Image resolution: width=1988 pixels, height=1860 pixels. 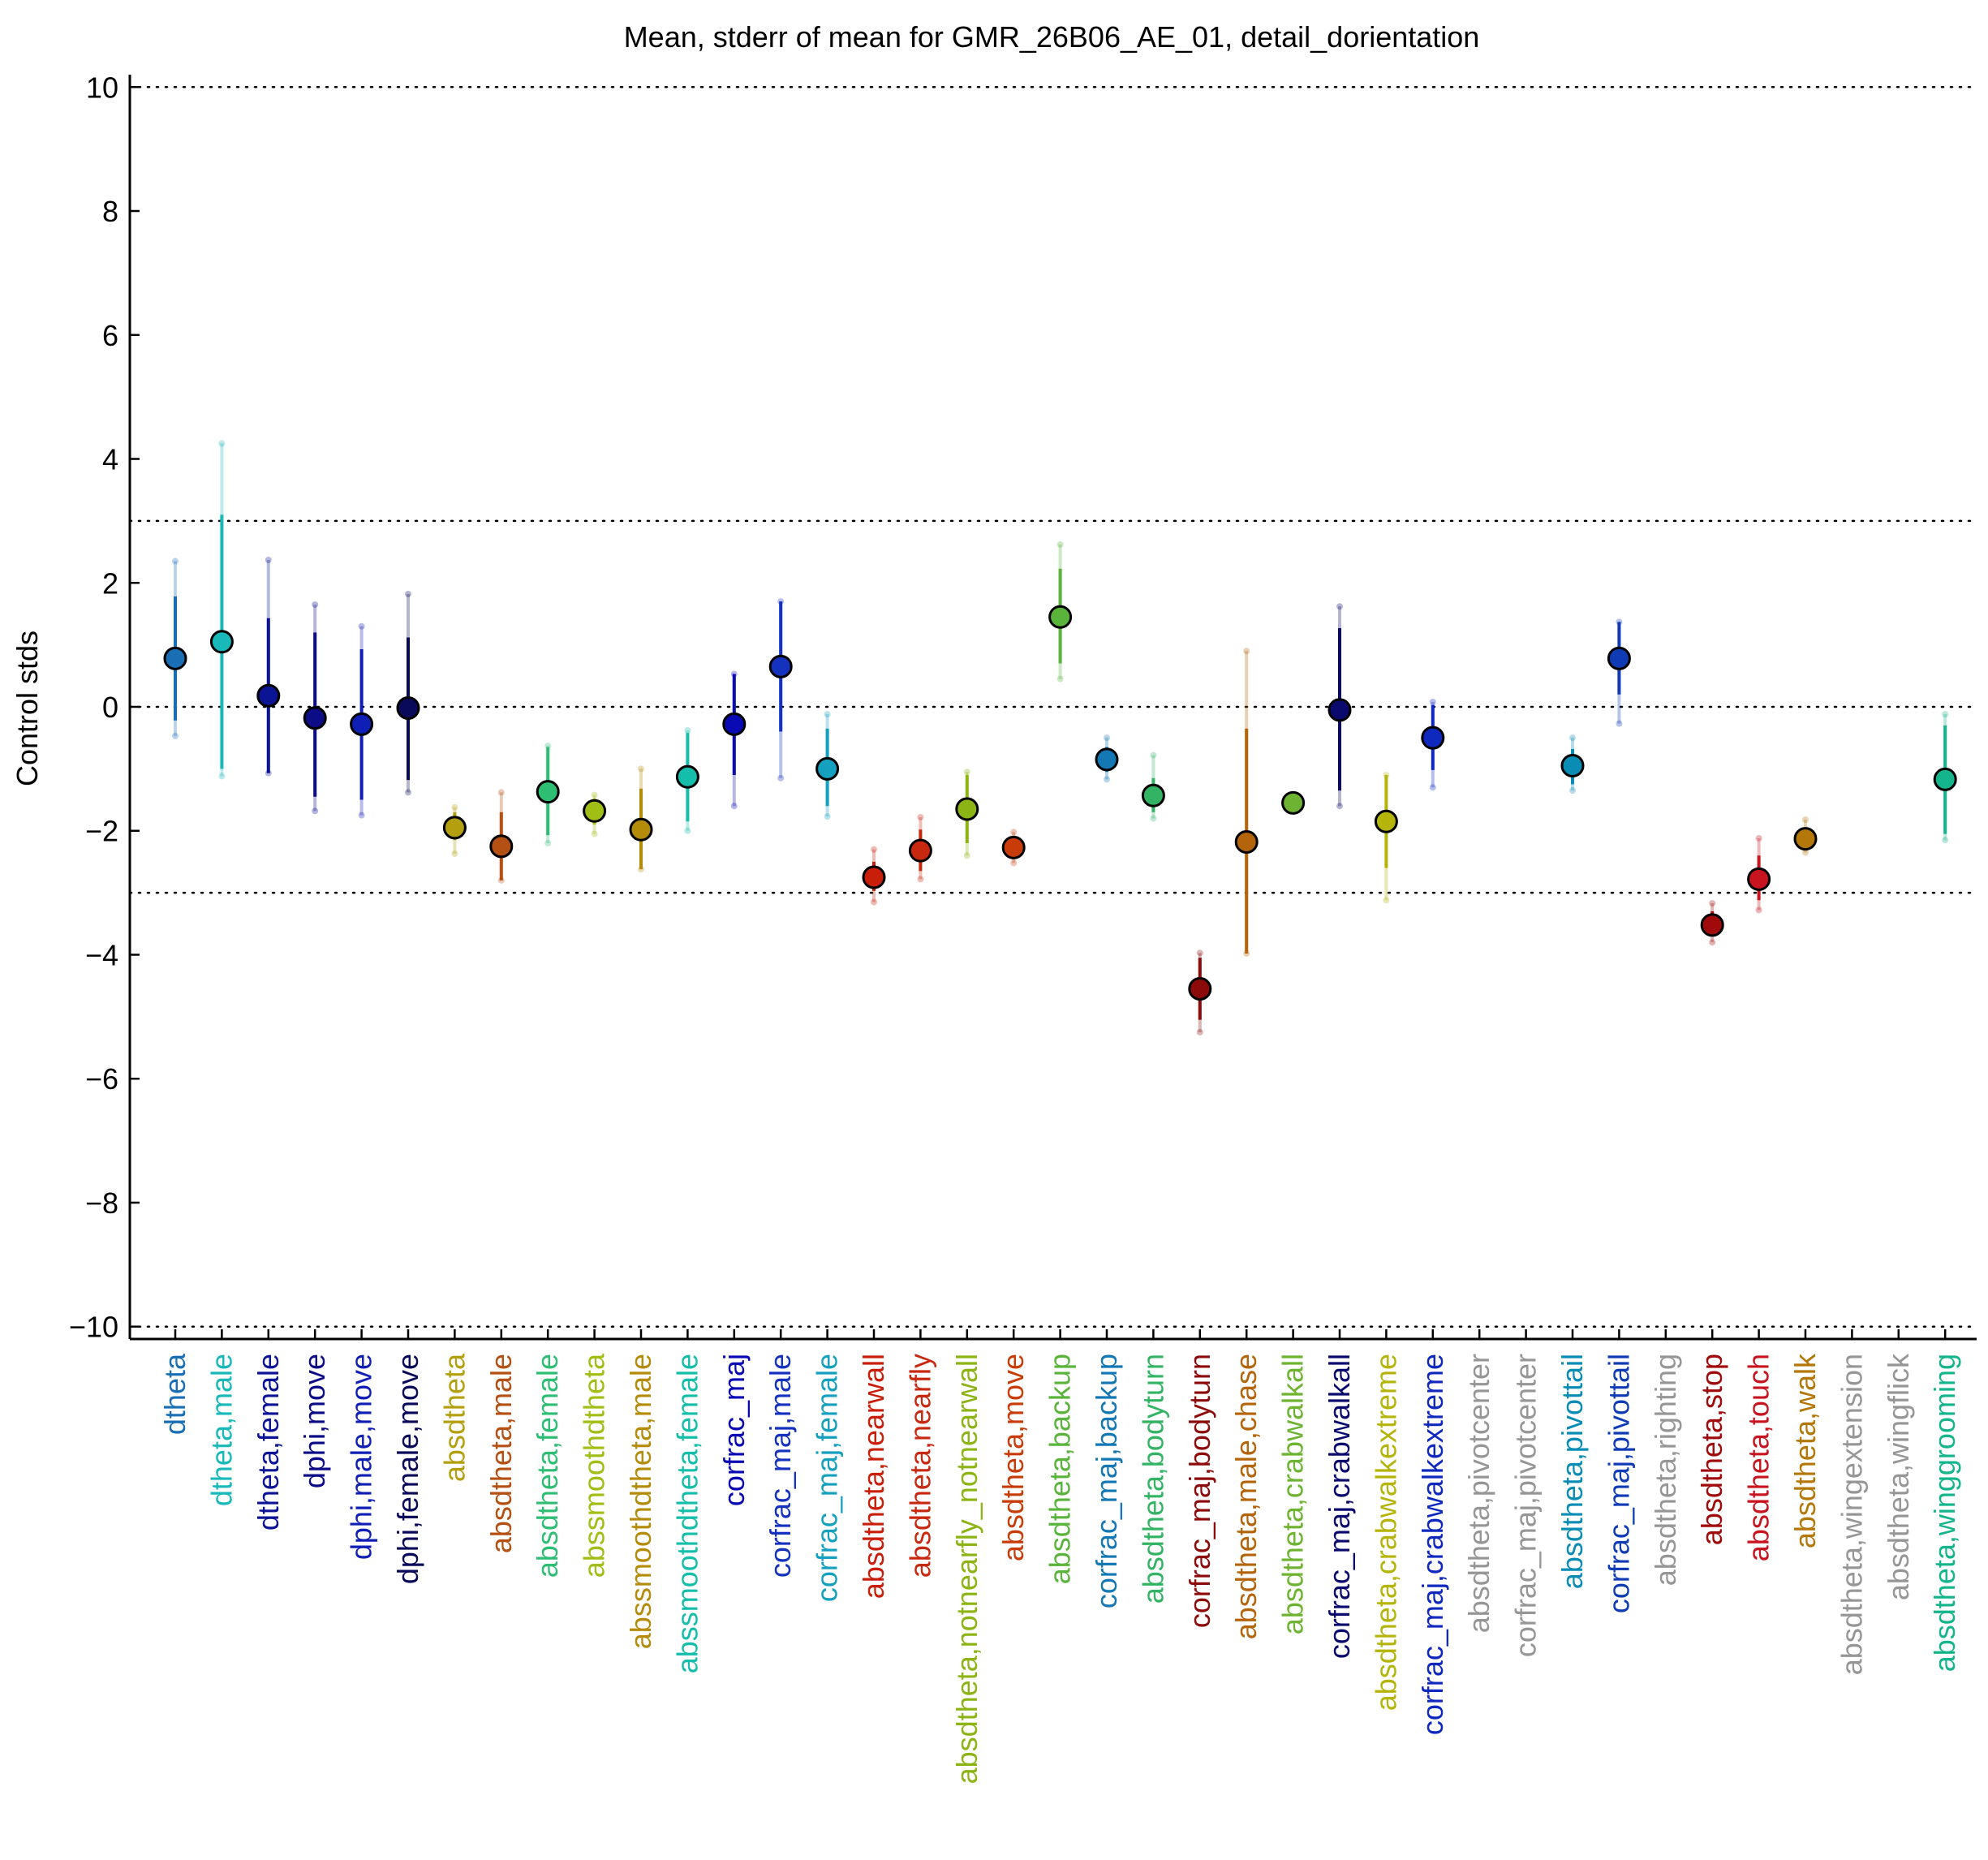 What do you see at coordinates (1152, 1479) in the screenshot?
I see `x-category-label: absdtheta,bodyturn` at bounding box center [1152, 1479].